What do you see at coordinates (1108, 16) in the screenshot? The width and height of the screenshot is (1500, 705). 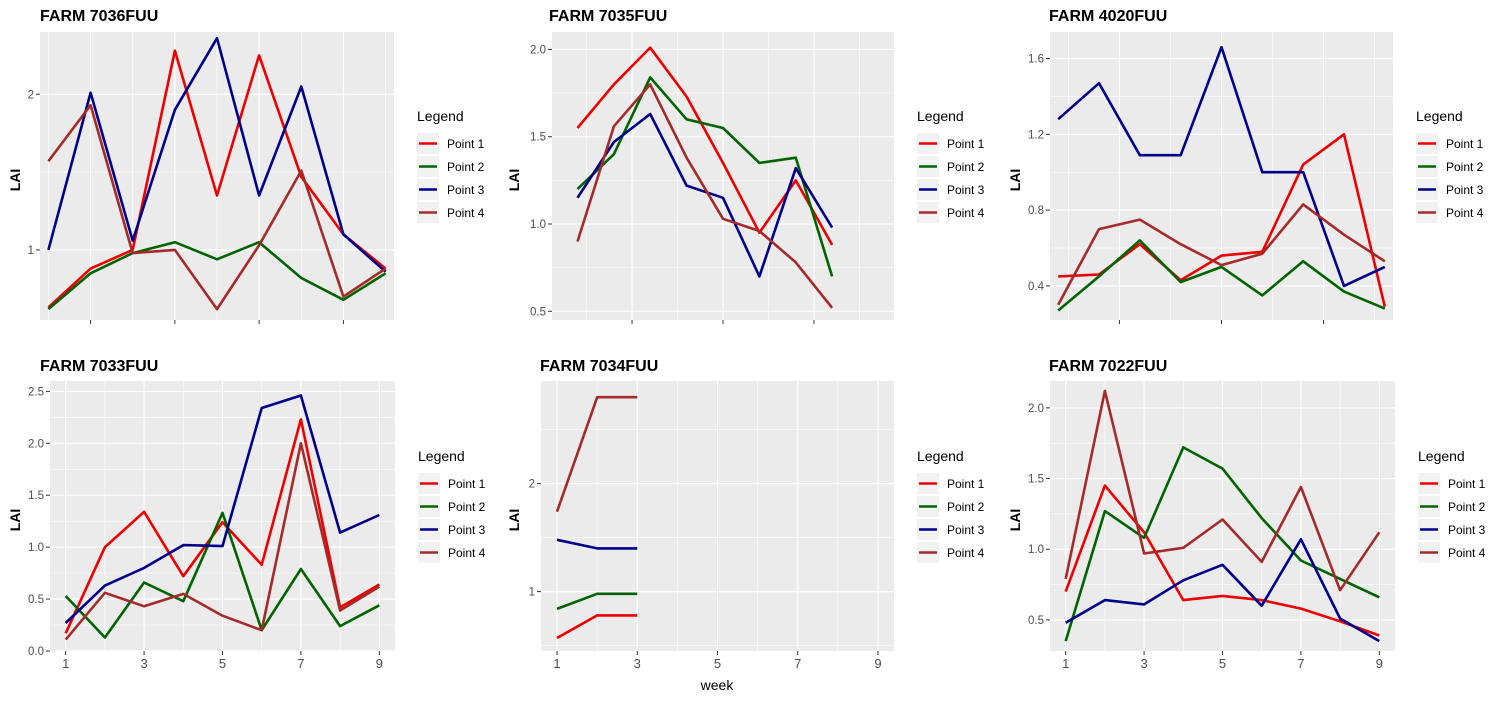 I see `panel-title: FARM 4020FUU` at bounding box center [1108, 16].